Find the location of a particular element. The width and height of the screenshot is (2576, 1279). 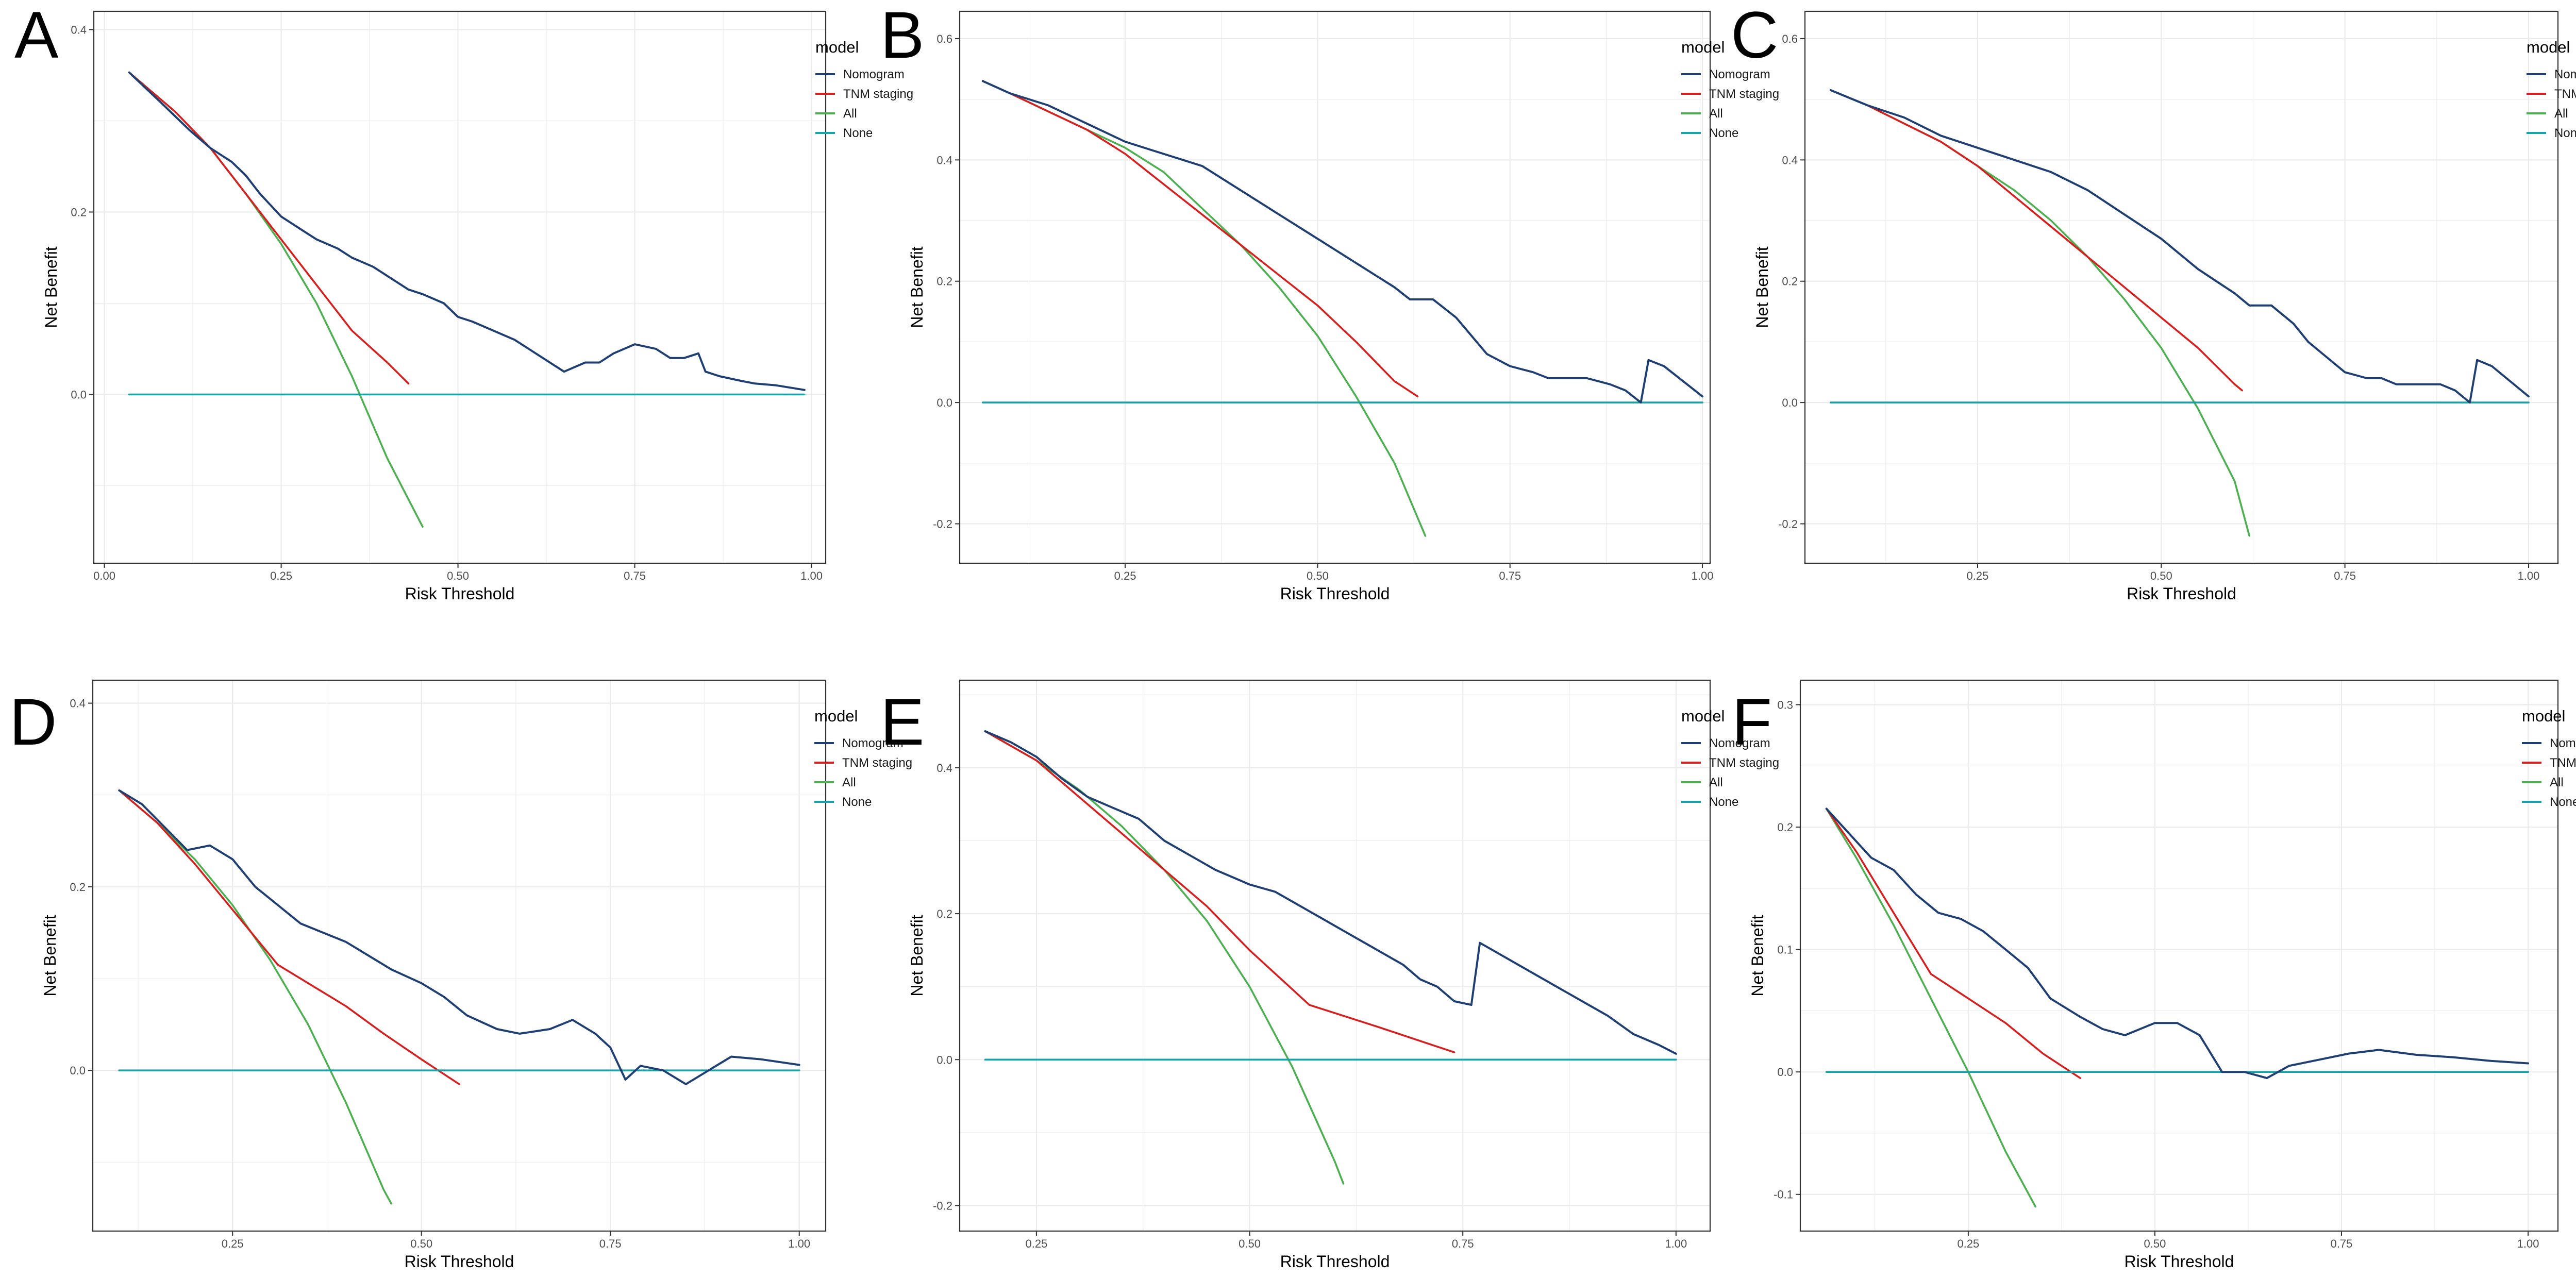

panel-letter: C is located at coordinates (1754, 36).